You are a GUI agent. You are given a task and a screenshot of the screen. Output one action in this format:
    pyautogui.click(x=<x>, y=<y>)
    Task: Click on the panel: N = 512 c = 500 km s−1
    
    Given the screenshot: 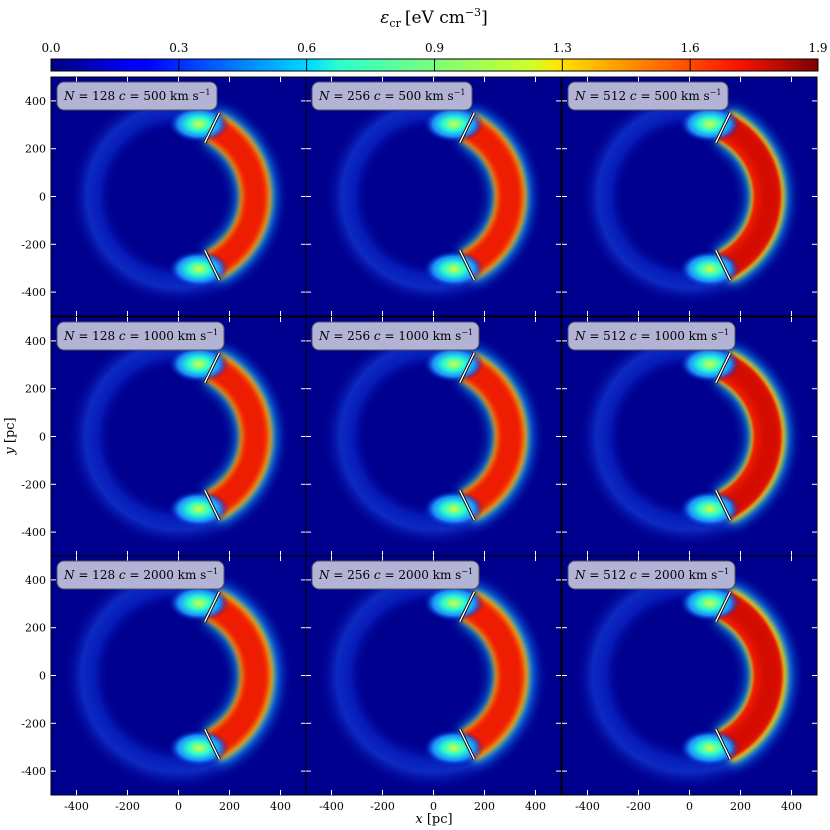 What is the action you would take?
    pyautogui.click(x=689, y=196)
    